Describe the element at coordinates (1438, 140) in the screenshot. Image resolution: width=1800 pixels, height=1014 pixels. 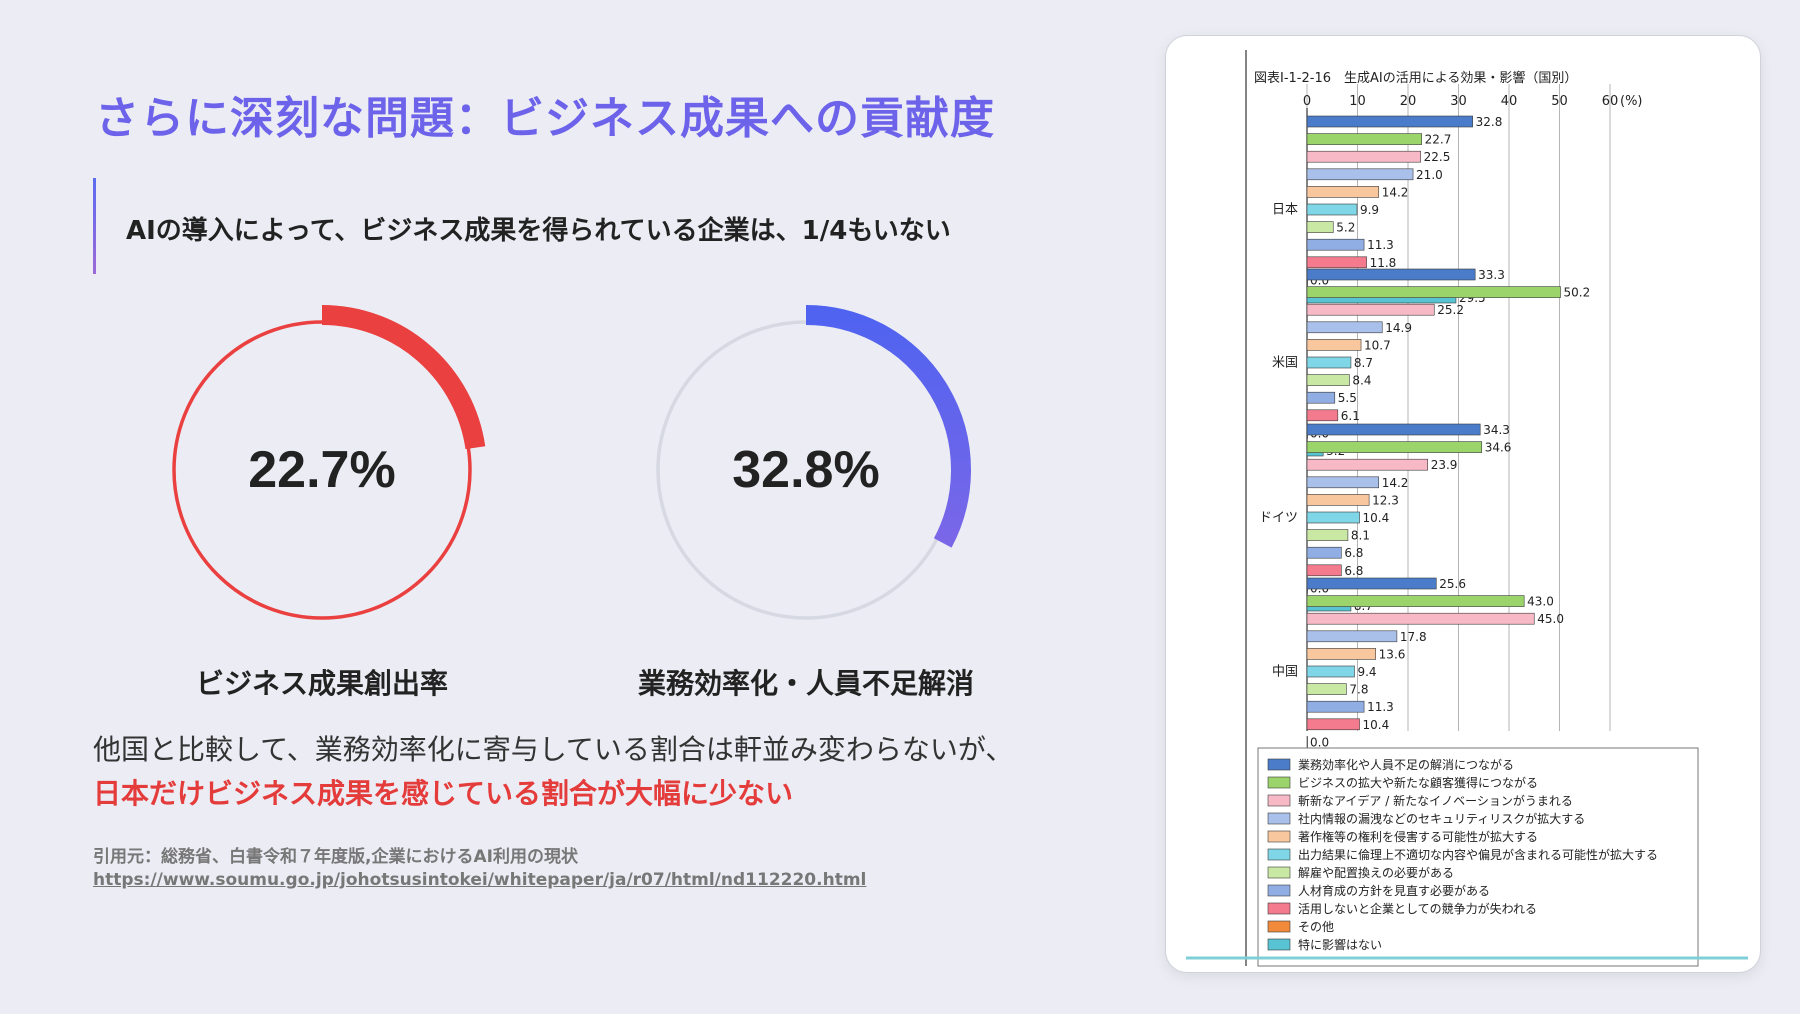
I see `data-label: 22.7` at that location.